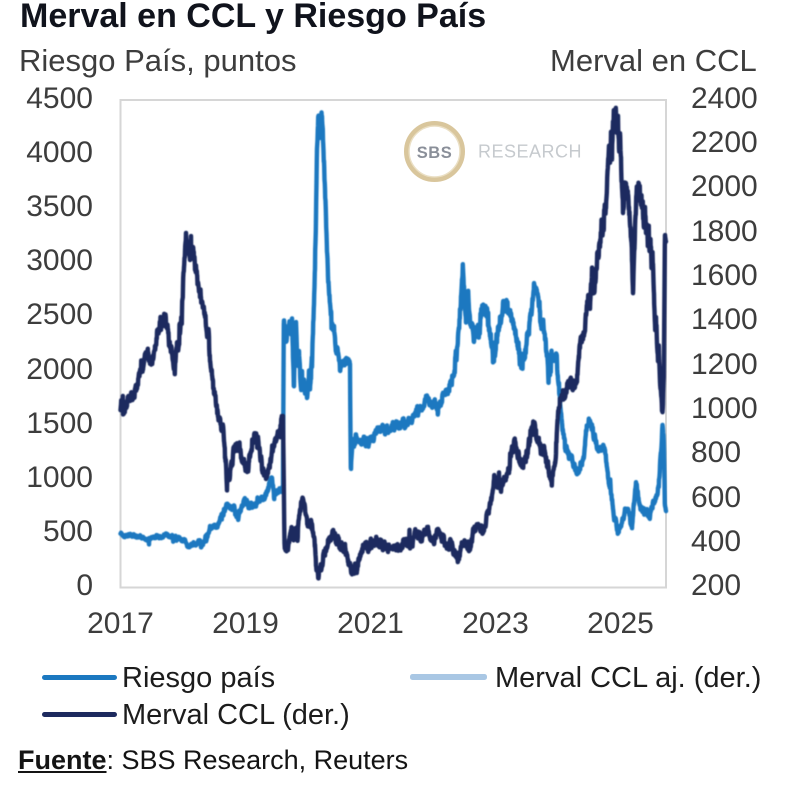 Image resolution: width=800 pixels, height=787 pixels. I want to click on svg-text: RESEARCH, so click(530, 152).